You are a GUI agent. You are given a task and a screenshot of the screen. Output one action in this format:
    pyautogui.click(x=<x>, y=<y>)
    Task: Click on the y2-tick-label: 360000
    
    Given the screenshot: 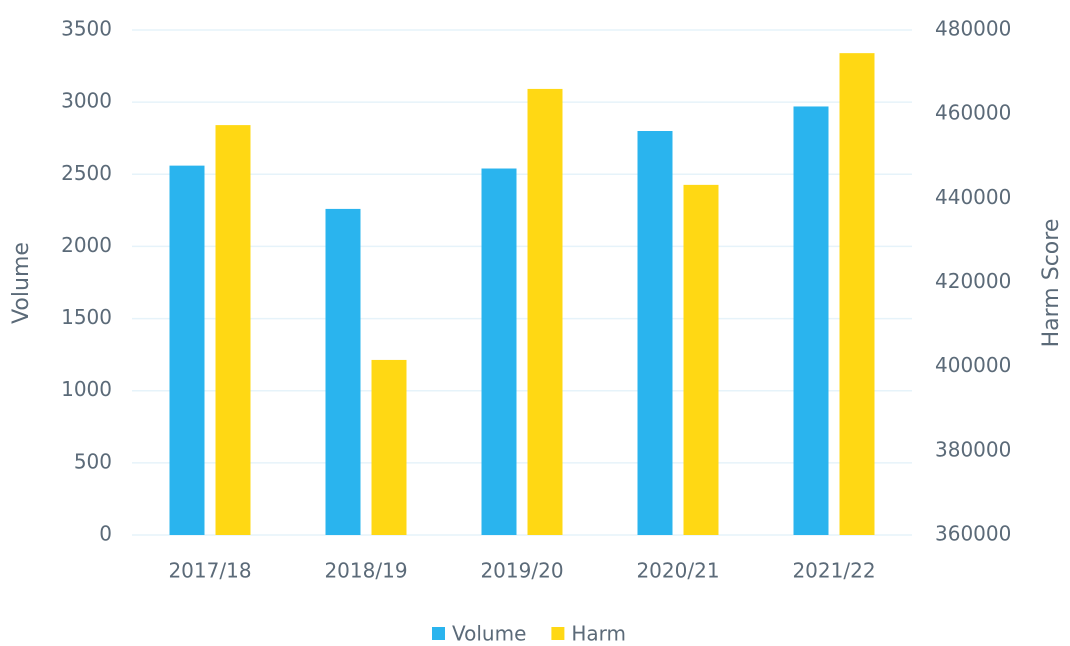 What is the action you would take?
    pyautogui.click(x=973, y=534)
    